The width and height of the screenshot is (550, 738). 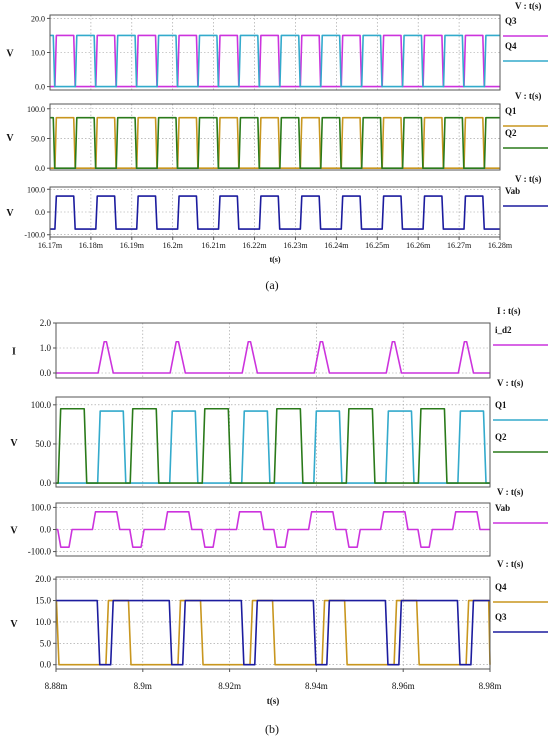 I want to click on x-tick-label: 16.26m, so click(x=418, y=245).